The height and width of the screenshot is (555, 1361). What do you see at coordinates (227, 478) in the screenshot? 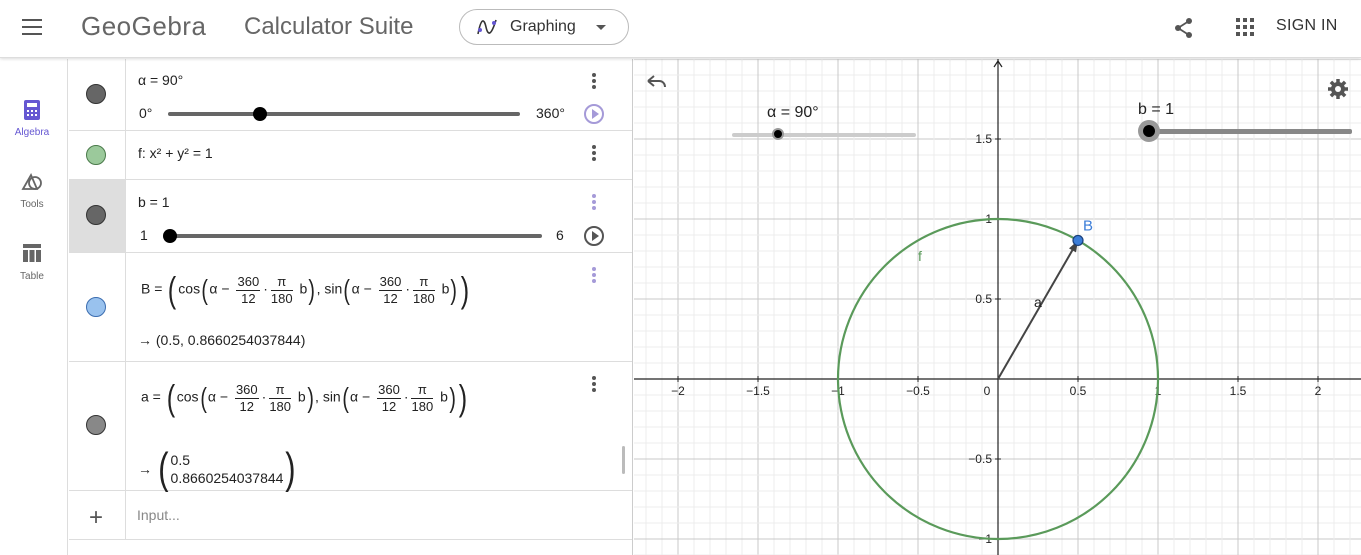
I see `vector-y: 0.8660254037844` at bounding box center [227, 478].